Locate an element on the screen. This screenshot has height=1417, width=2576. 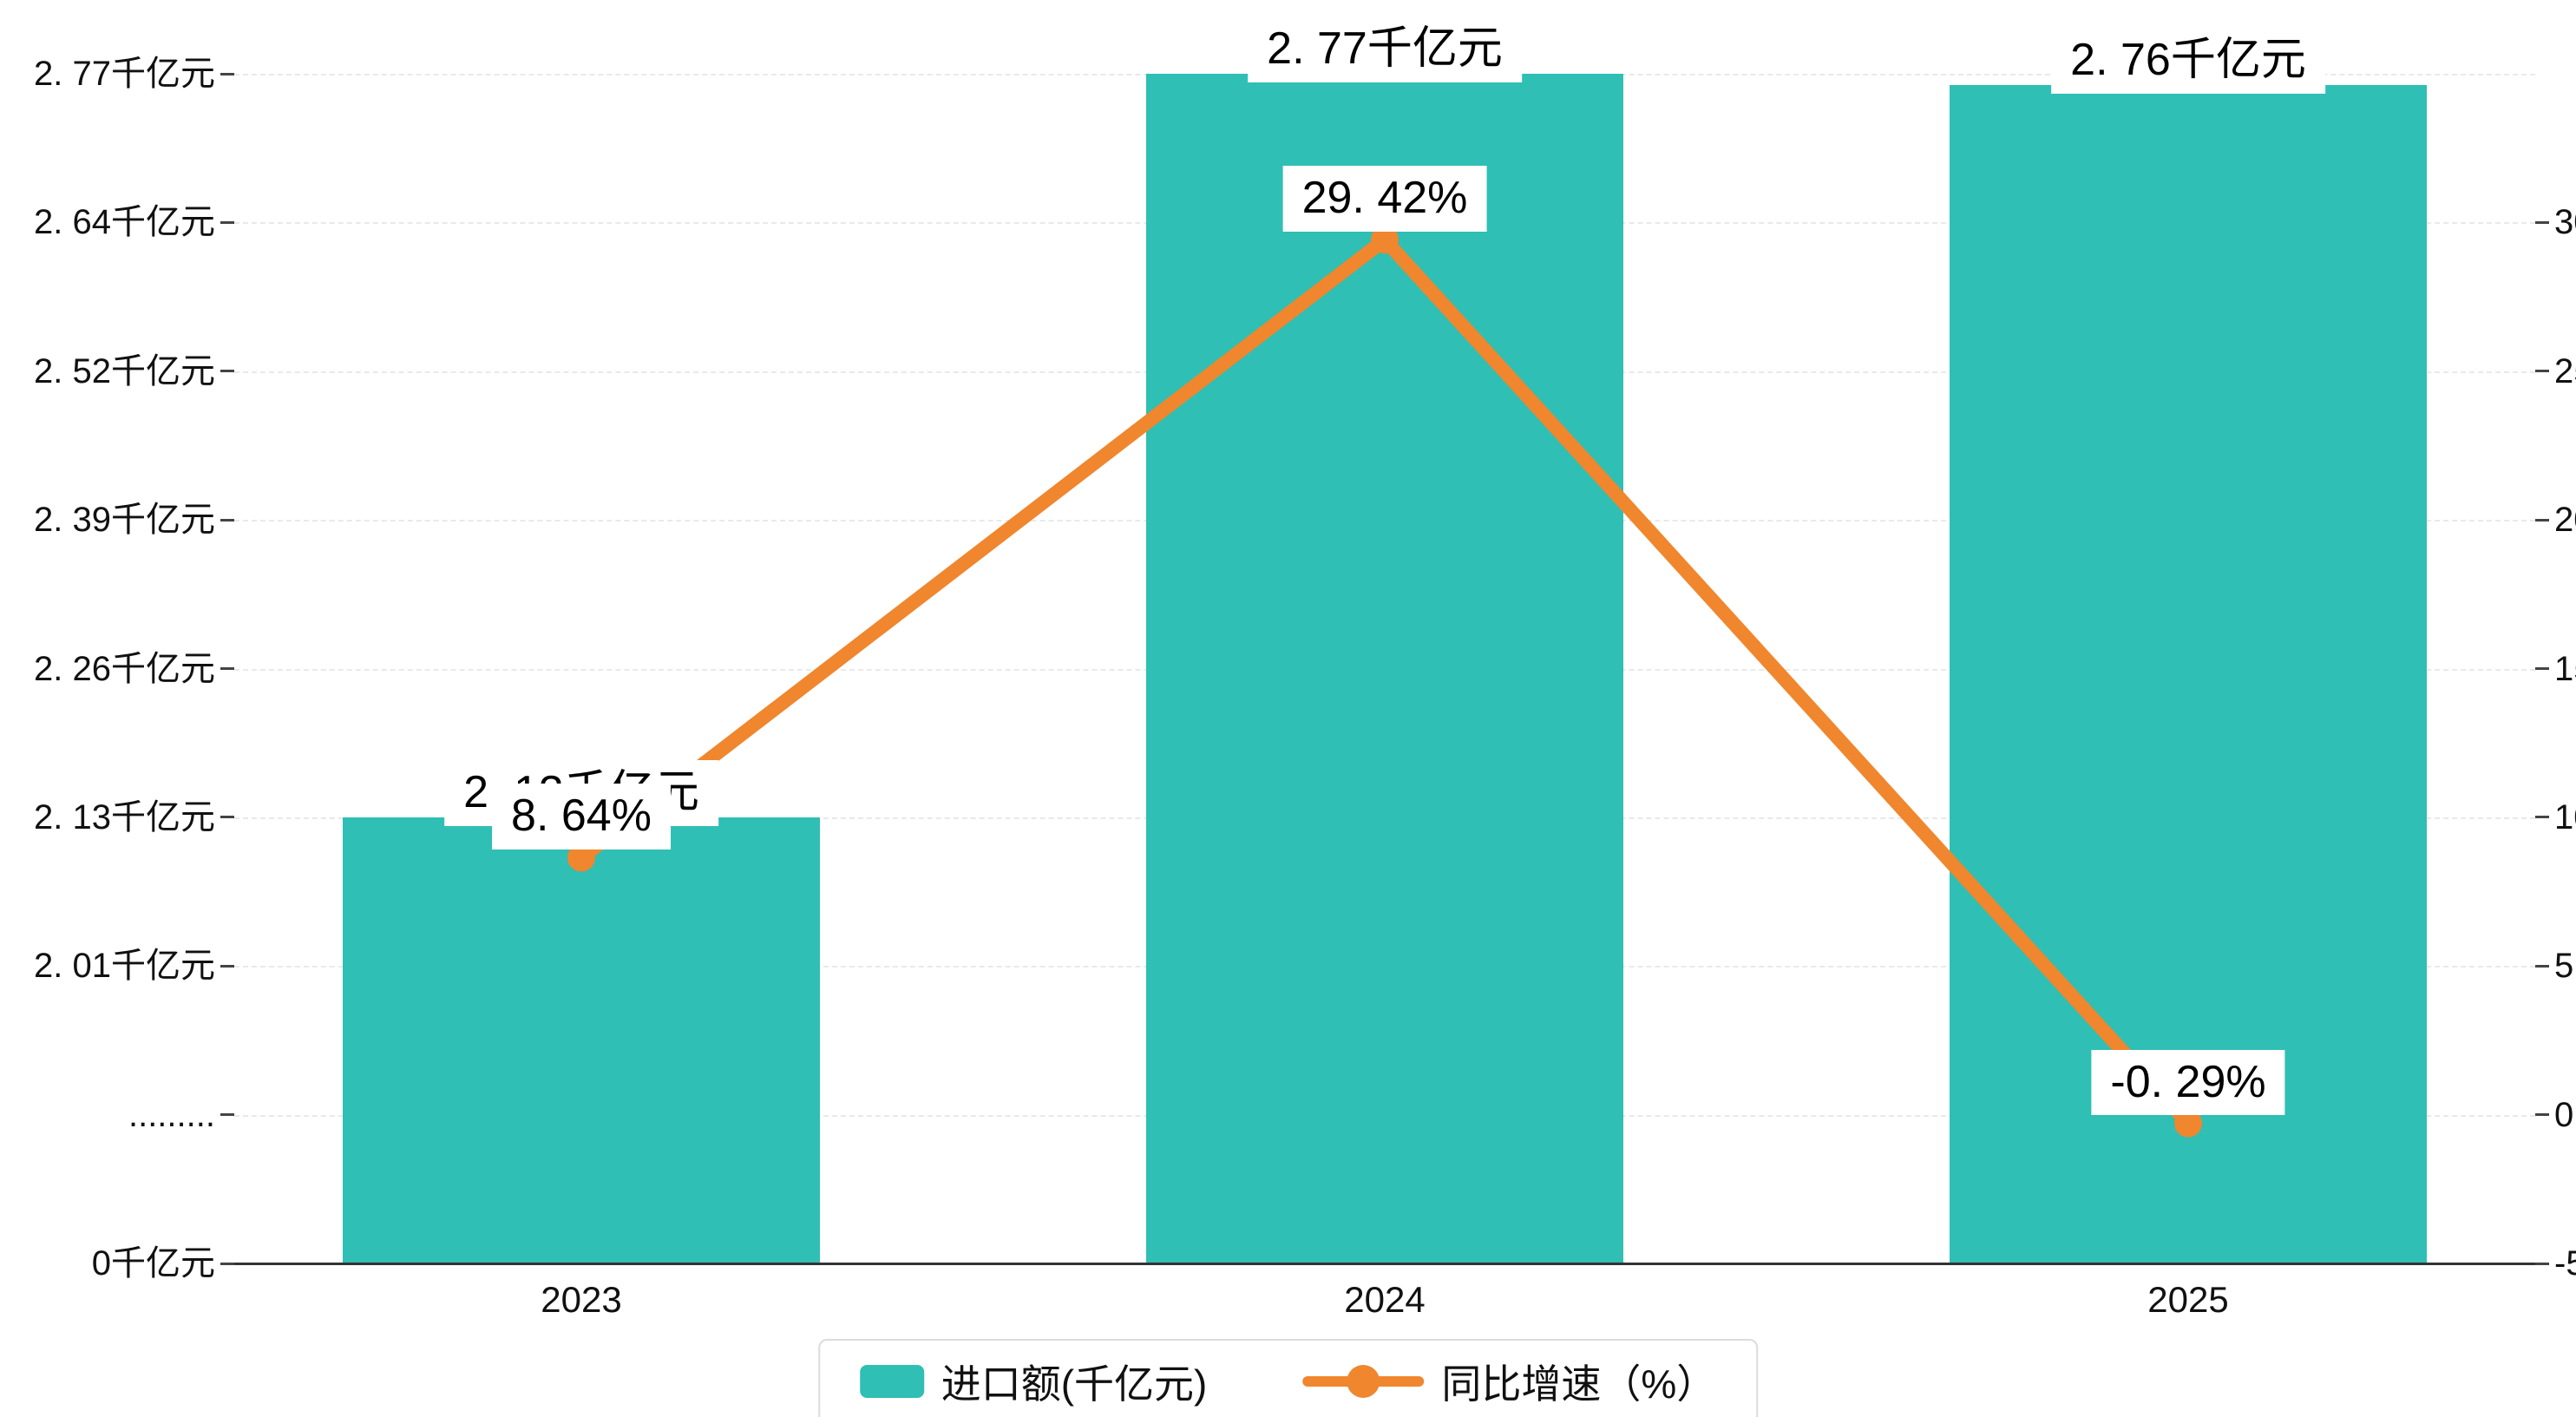
legend-label: 同比增速（%） is located at coordinates (1579, 1384).